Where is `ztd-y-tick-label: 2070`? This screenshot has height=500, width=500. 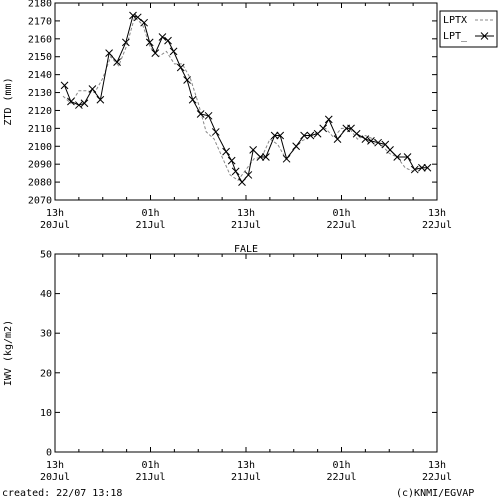
ztd-y-tick-label: 2070 is located at coordinates (40, 201).